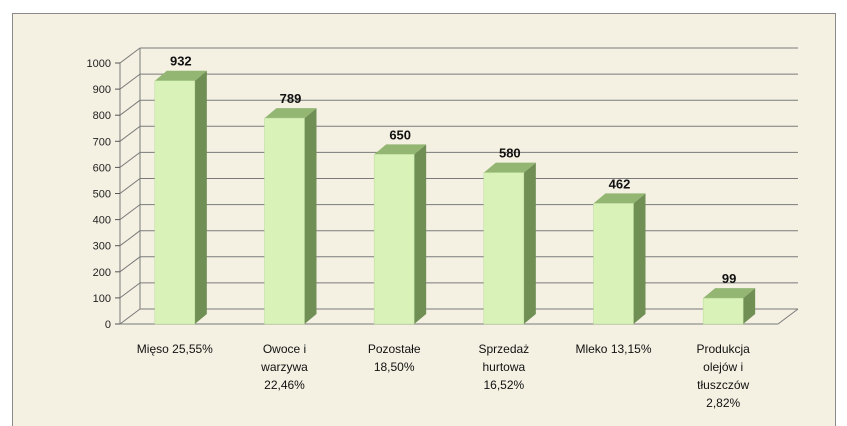 The image size is (847, 426). Describe the element at coordinates (394, 367) in the screenshot. I see `category-label-line: 18,50%` at that location.